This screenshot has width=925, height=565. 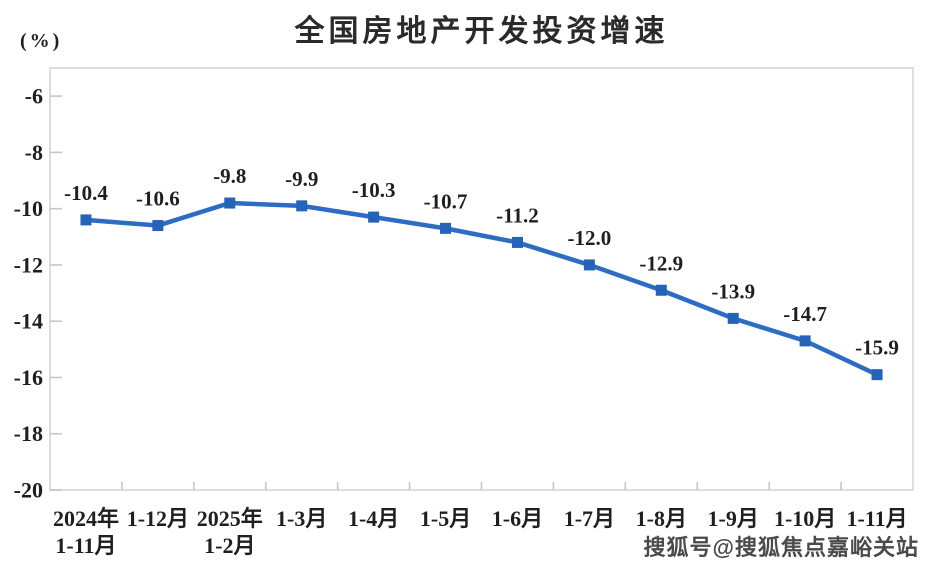 I want to click on data-point-label: -14.7, so click(x=805, y=314).